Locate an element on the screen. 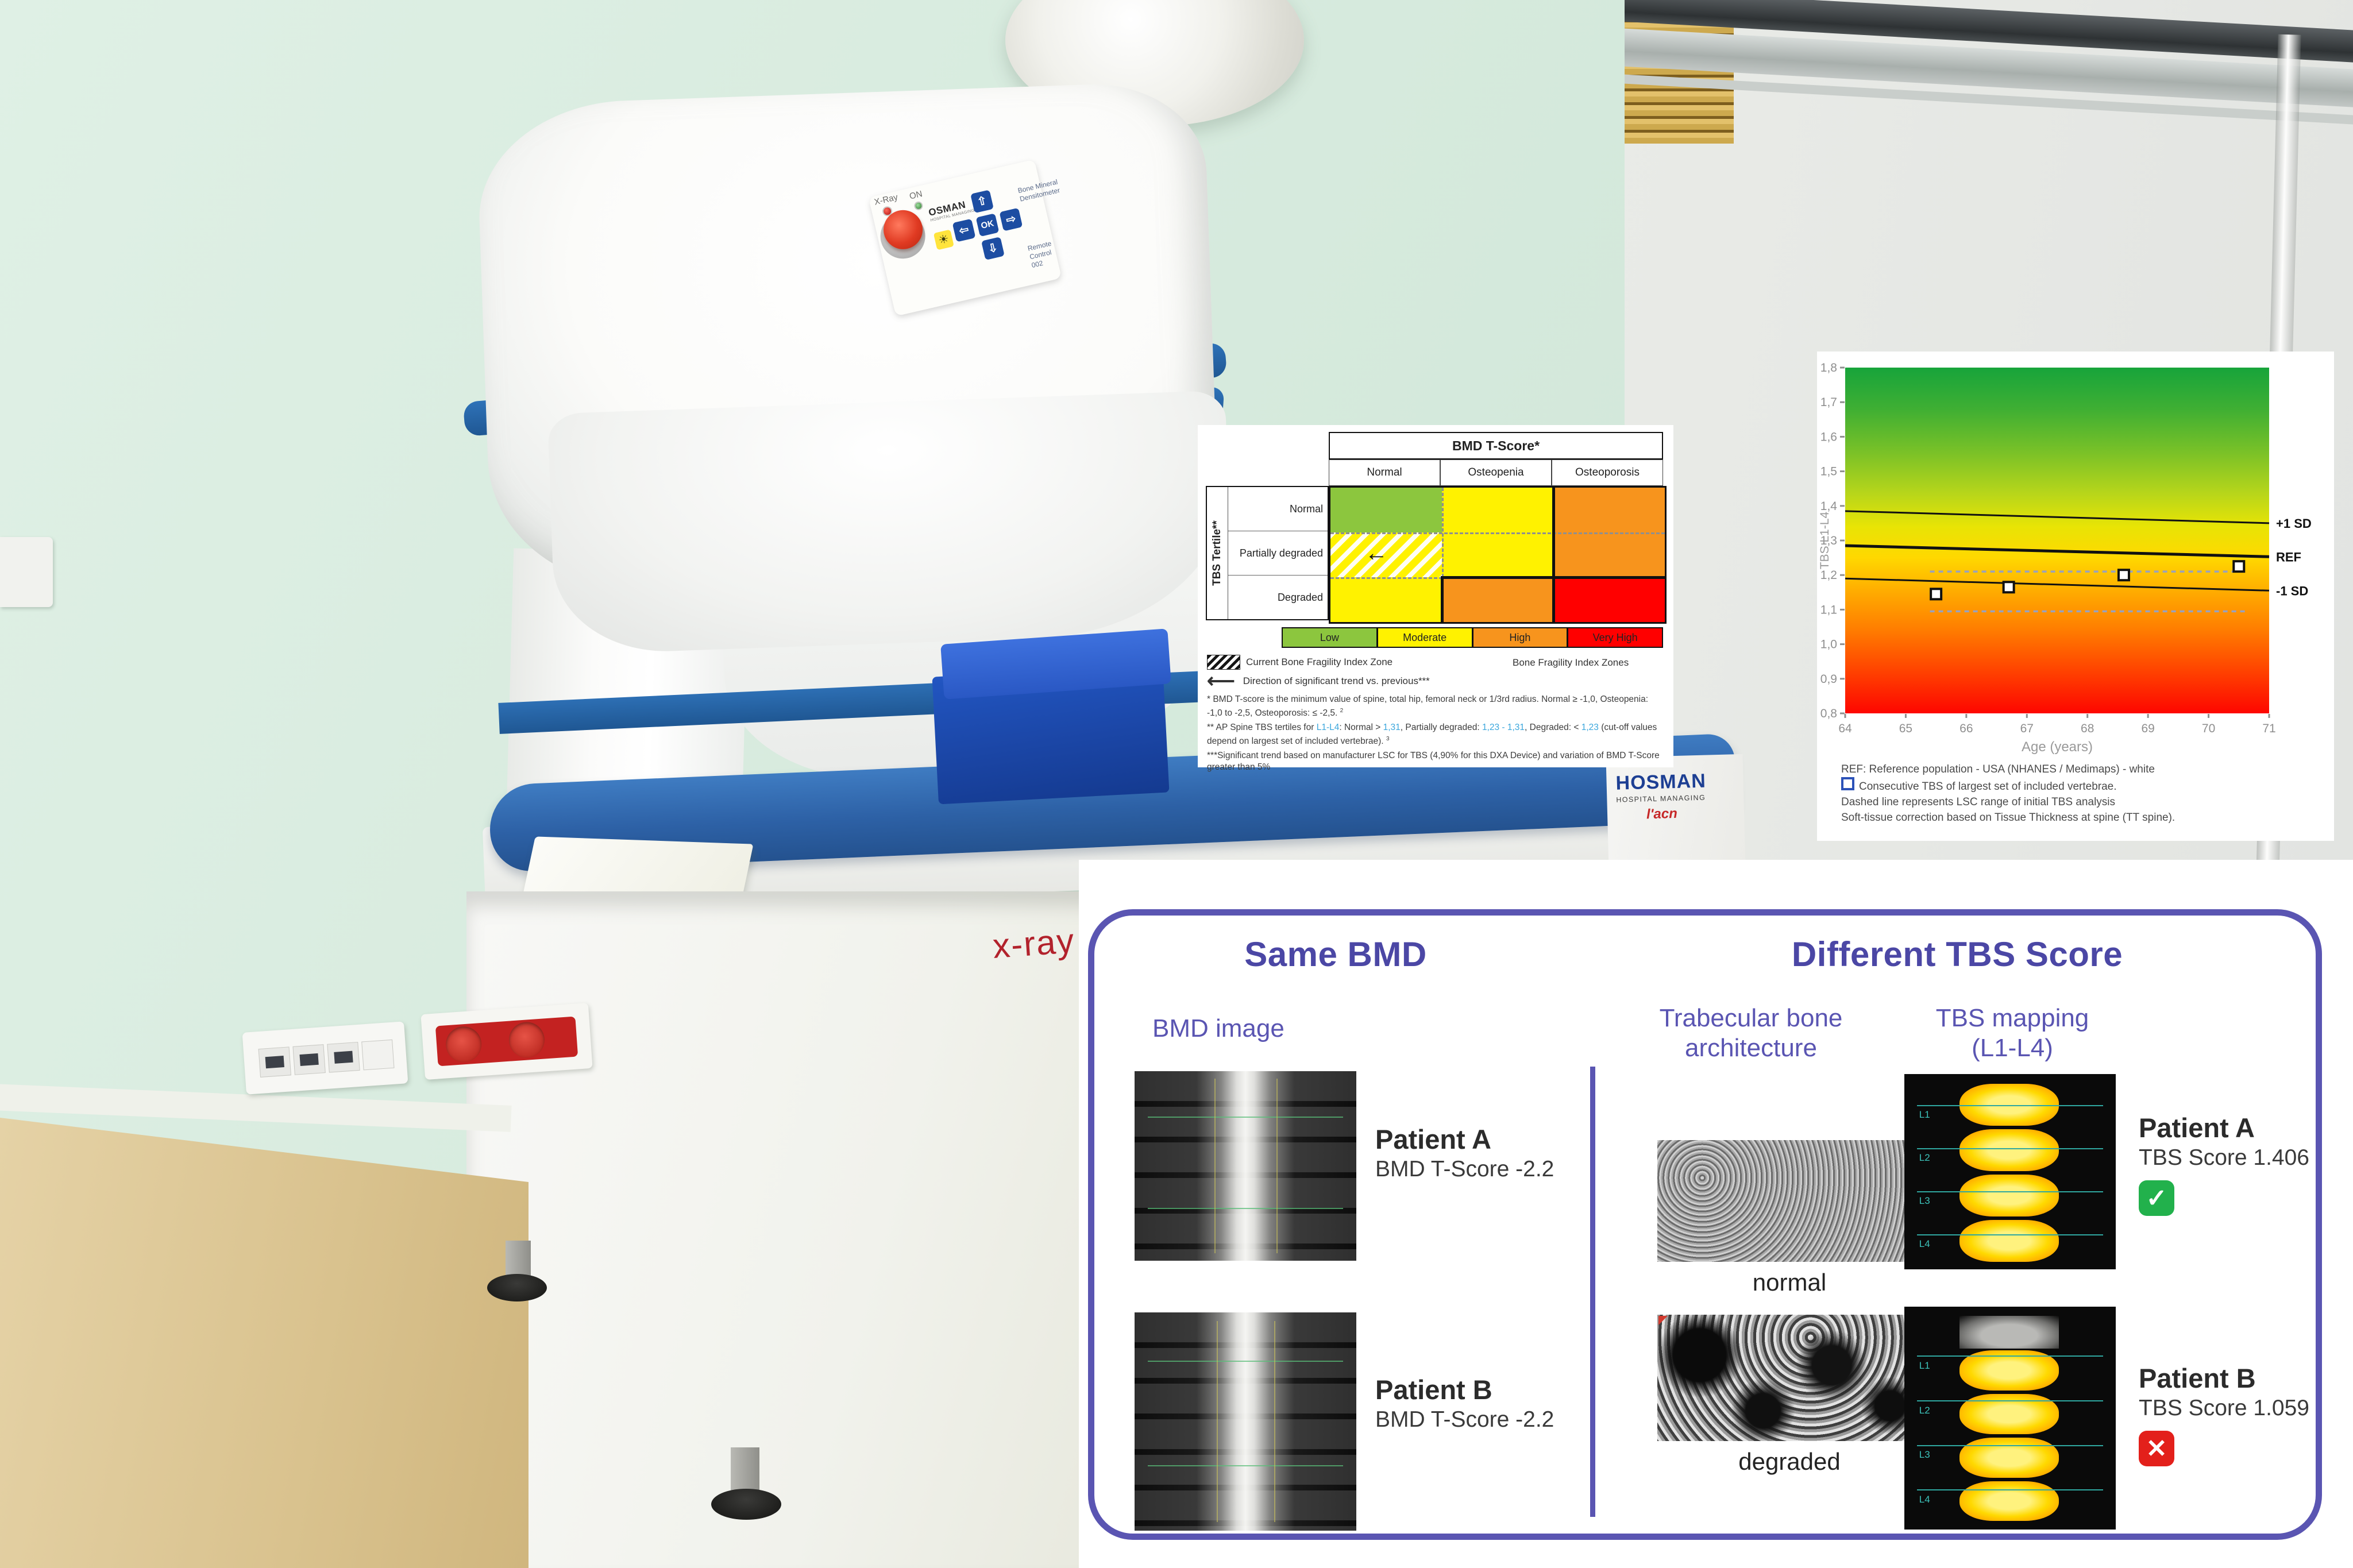 The width and height of the screenshot is (2353, 1568). svg-text: 68 is located at coordinates (2087, 728).